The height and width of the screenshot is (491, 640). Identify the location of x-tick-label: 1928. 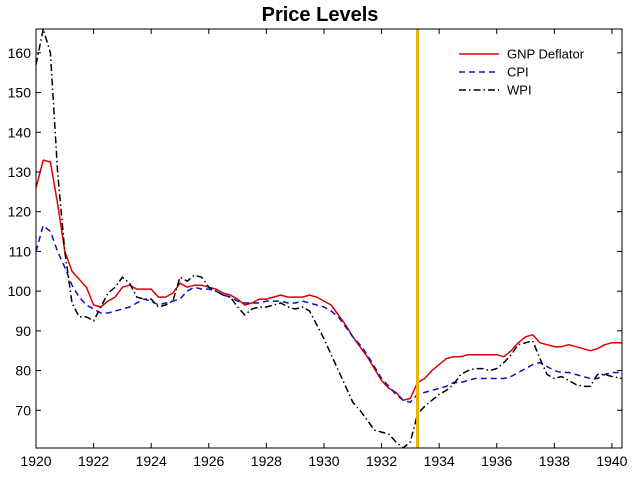
(266, 461).